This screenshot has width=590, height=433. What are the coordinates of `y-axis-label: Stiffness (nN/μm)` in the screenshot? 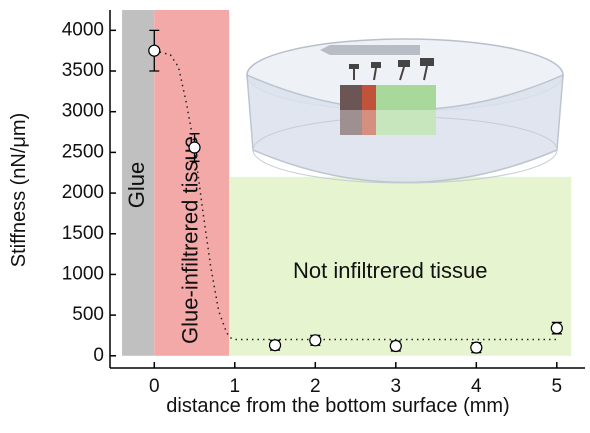 It's located at (19, 190).